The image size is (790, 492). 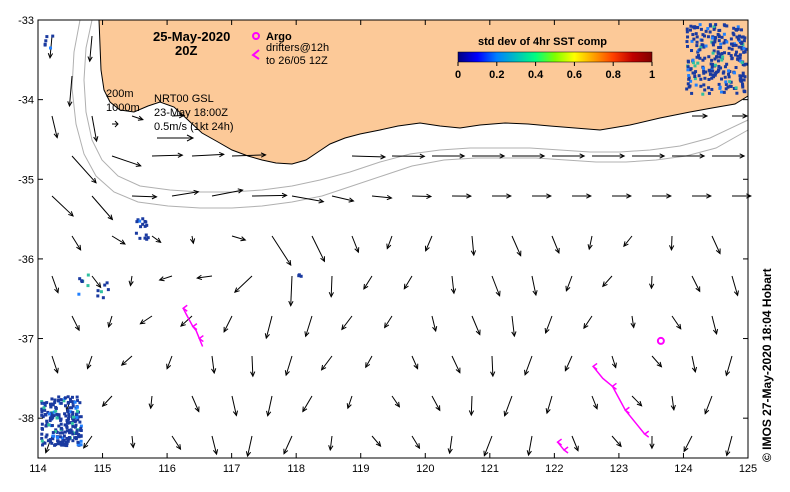 I want to click on scale-arrow, so click(x=176, y=138).